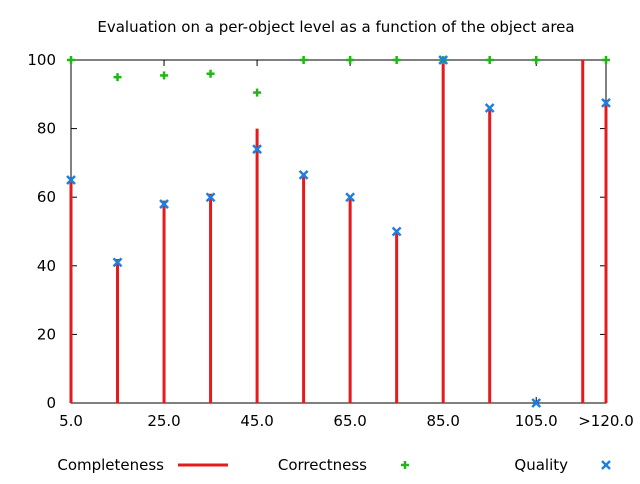 The height and width of the screenshot is (484, 640). I want to click on y-tick-label: 20, so click(46, 334).